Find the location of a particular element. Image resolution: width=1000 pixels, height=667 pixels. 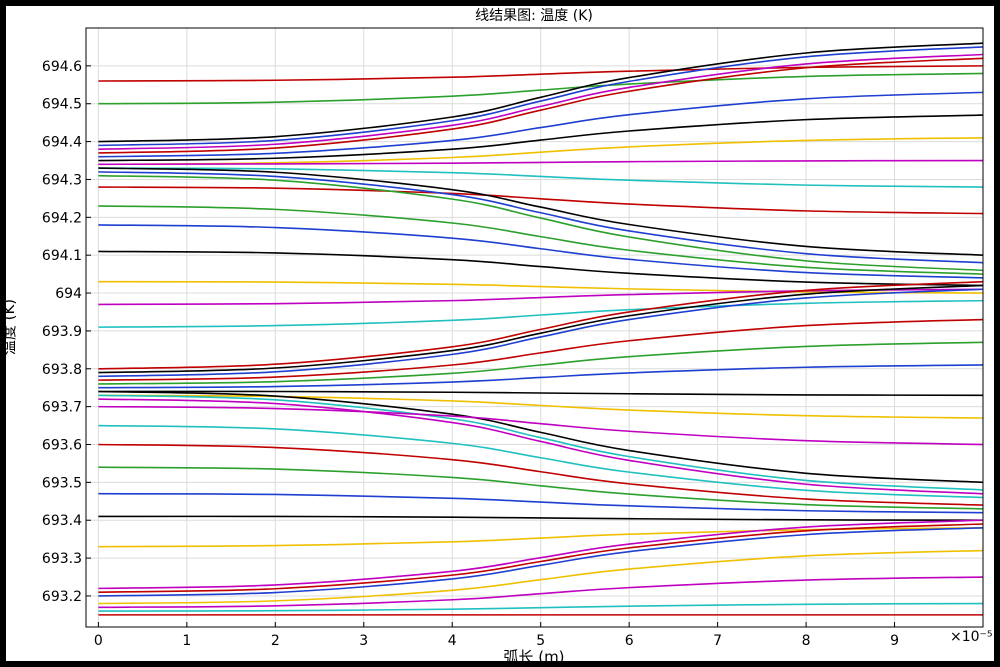

y-tick-label: 694 is located at coordinates (68, 294).